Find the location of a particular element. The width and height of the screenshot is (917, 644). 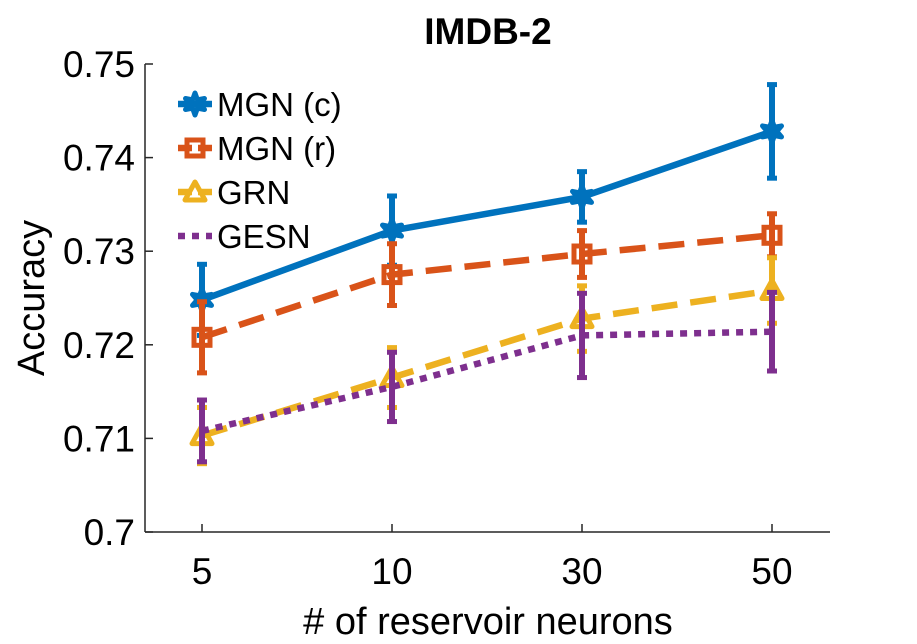

y-tick-label: 0.73 is located at coordinates (99, 251).